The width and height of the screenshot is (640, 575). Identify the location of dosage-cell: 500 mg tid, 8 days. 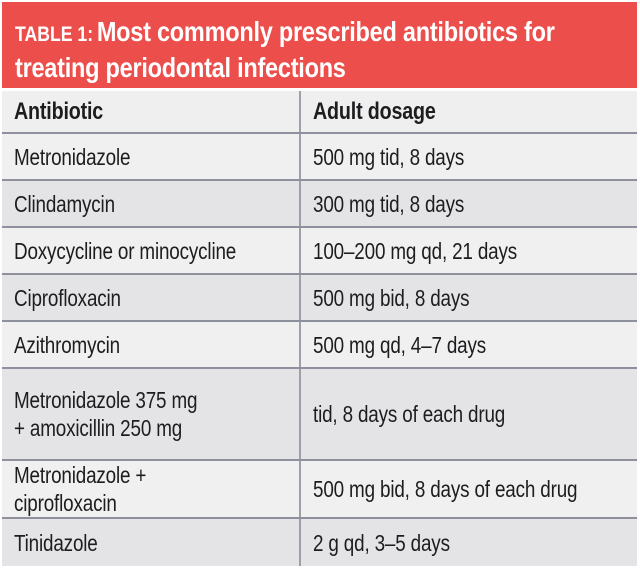
(468, 156).